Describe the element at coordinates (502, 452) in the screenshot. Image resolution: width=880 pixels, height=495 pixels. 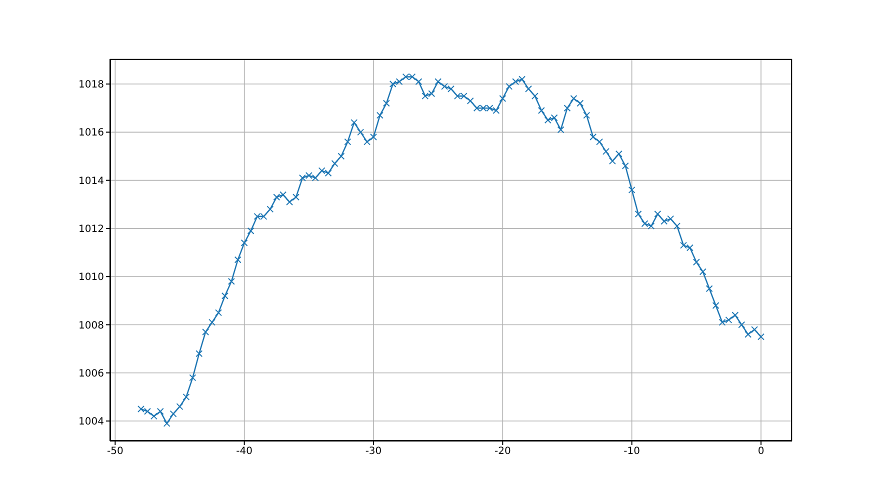
I see `x-tick-label: -20` at that location.